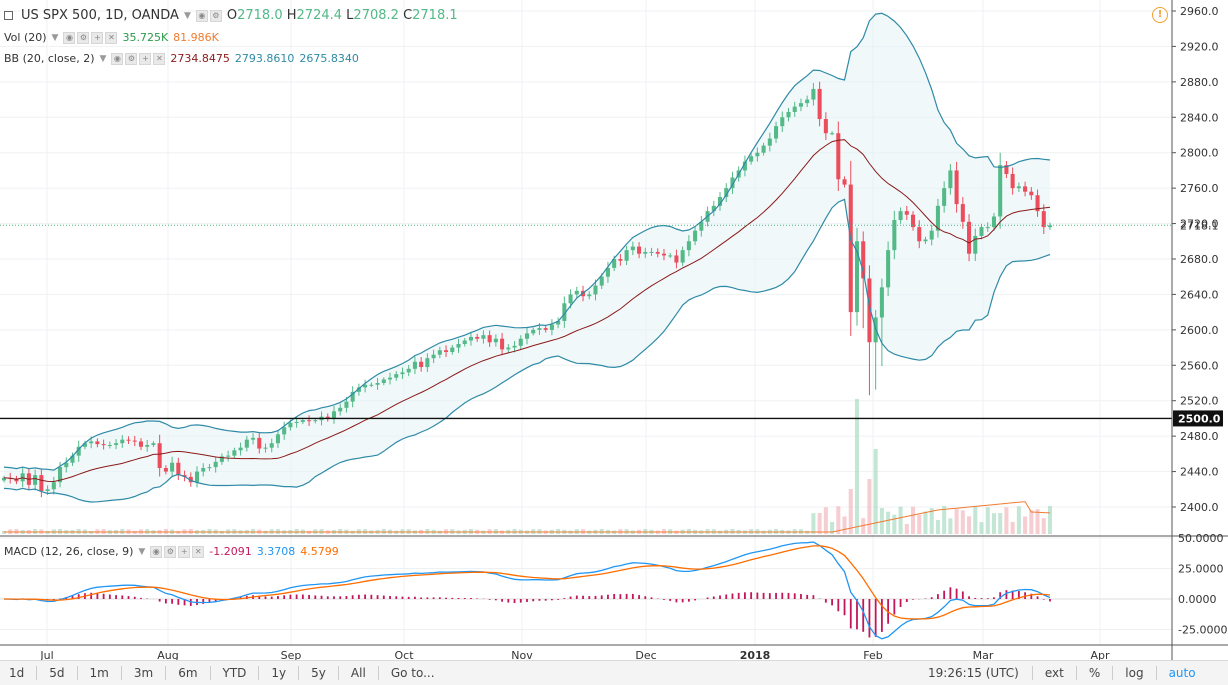  I want to click on symbol-controls: ◉ ⚙, so click(208, 15).